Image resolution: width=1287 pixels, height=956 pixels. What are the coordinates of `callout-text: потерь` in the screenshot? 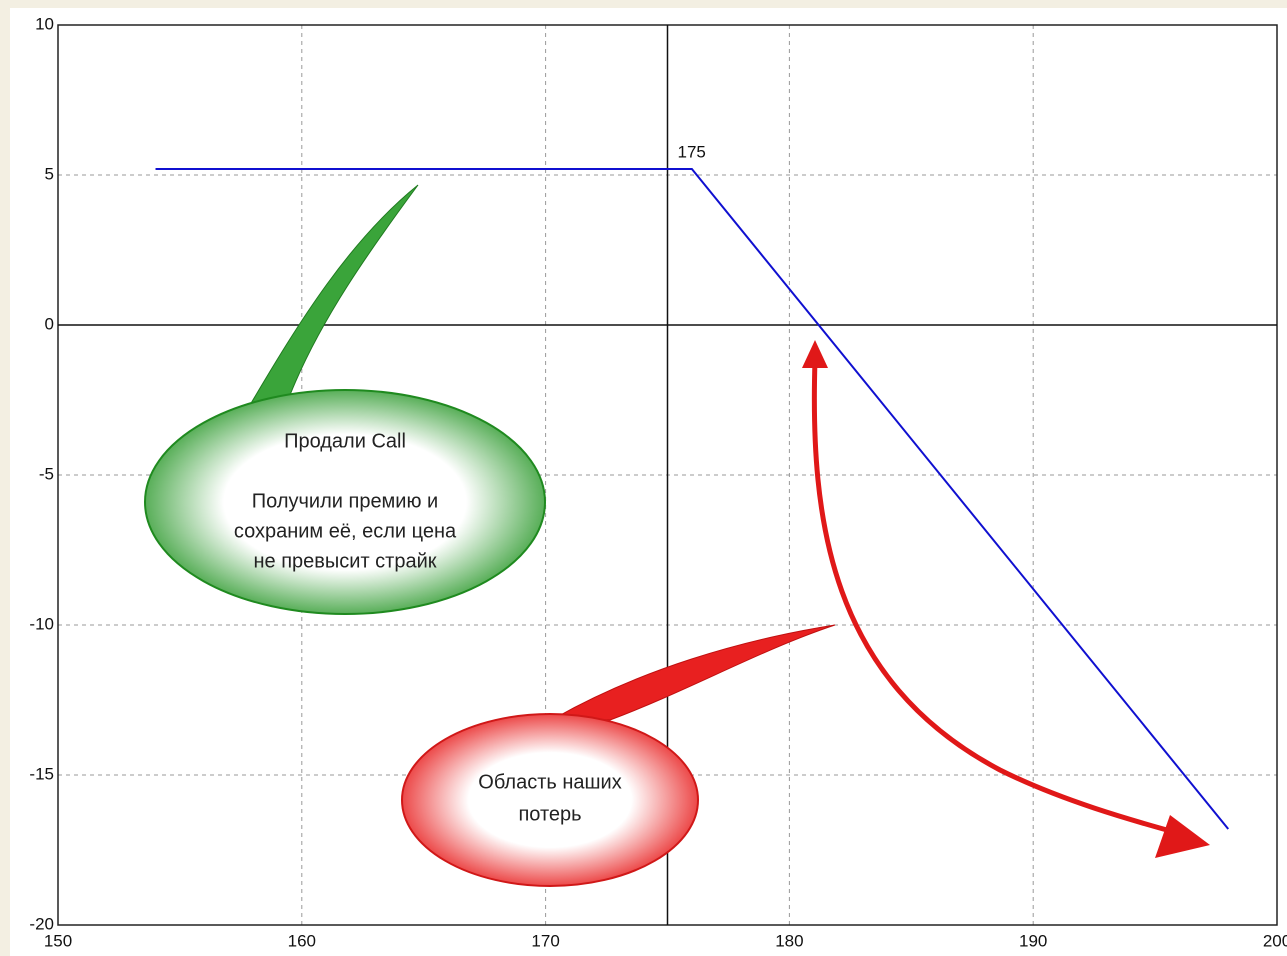 It's located at (549, 814).